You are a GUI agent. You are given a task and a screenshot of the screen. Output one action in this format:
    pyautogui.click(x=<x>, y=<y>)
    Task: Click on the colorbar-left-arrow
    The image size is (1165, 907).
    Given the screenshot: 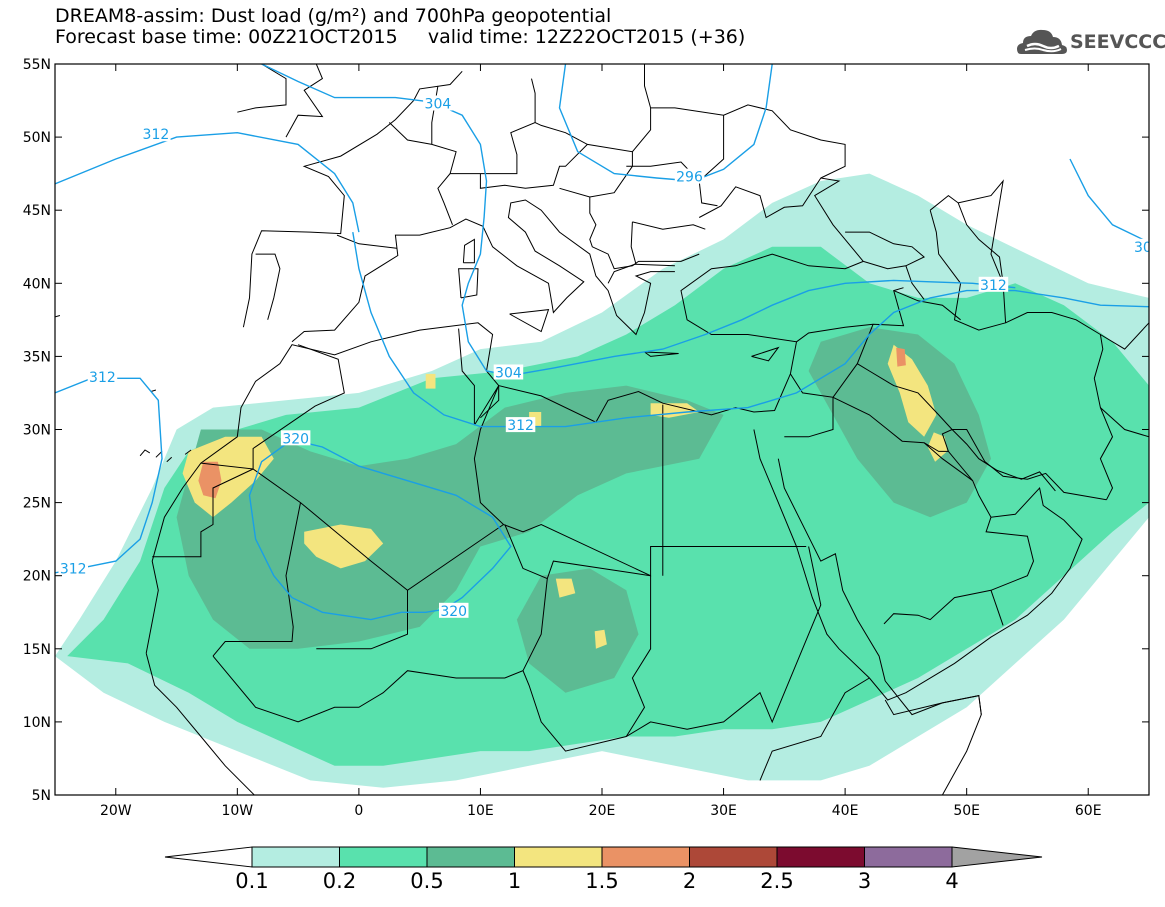 What is the action you would take?
    pyautogui.click(x=208, y=857)
    